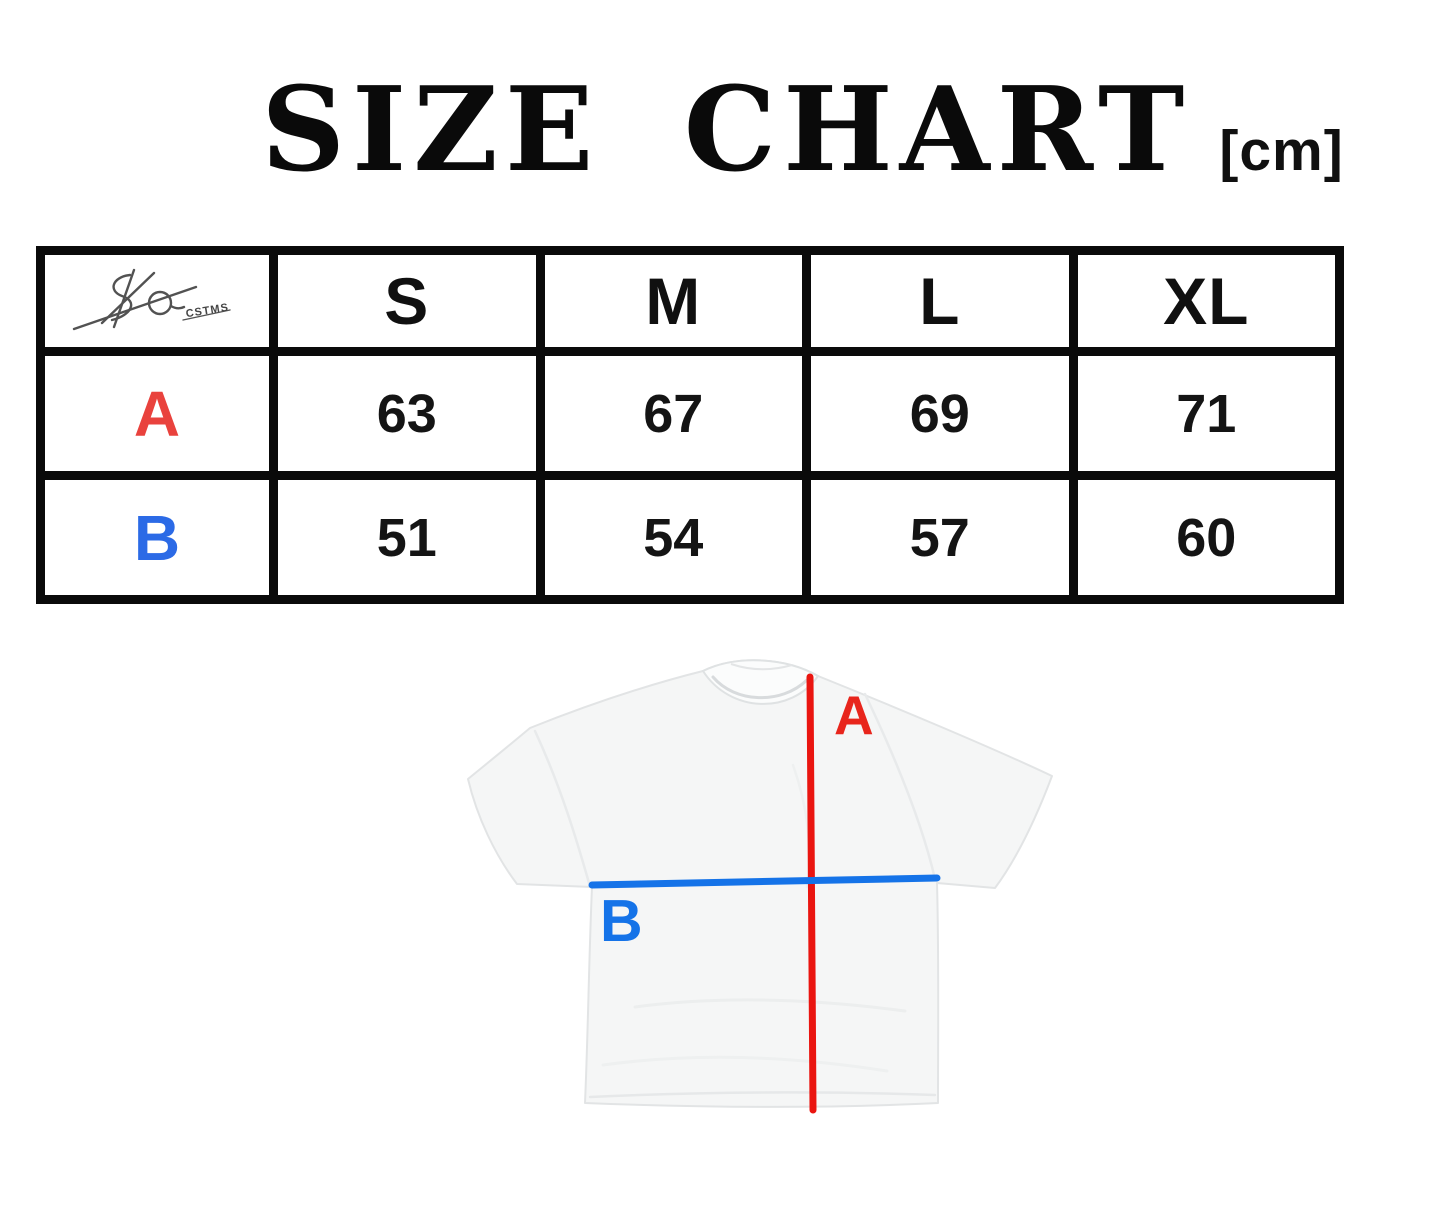 This screenshot has width=1445, height=1231. What do you see at coordinates (206, 315) in the screenshot?
I see `signature-underline` at bounding box center [206, 315].